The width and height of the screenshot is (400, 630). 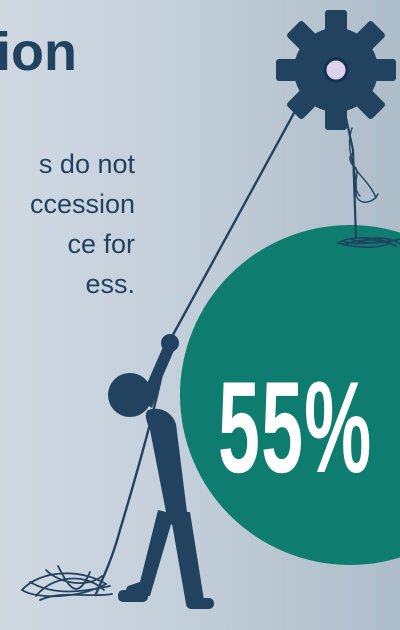 What do you see at coordinates (295, 427) in the screenshot?
I see `percentage-stat: 55%` at bounding box center [295, 427].